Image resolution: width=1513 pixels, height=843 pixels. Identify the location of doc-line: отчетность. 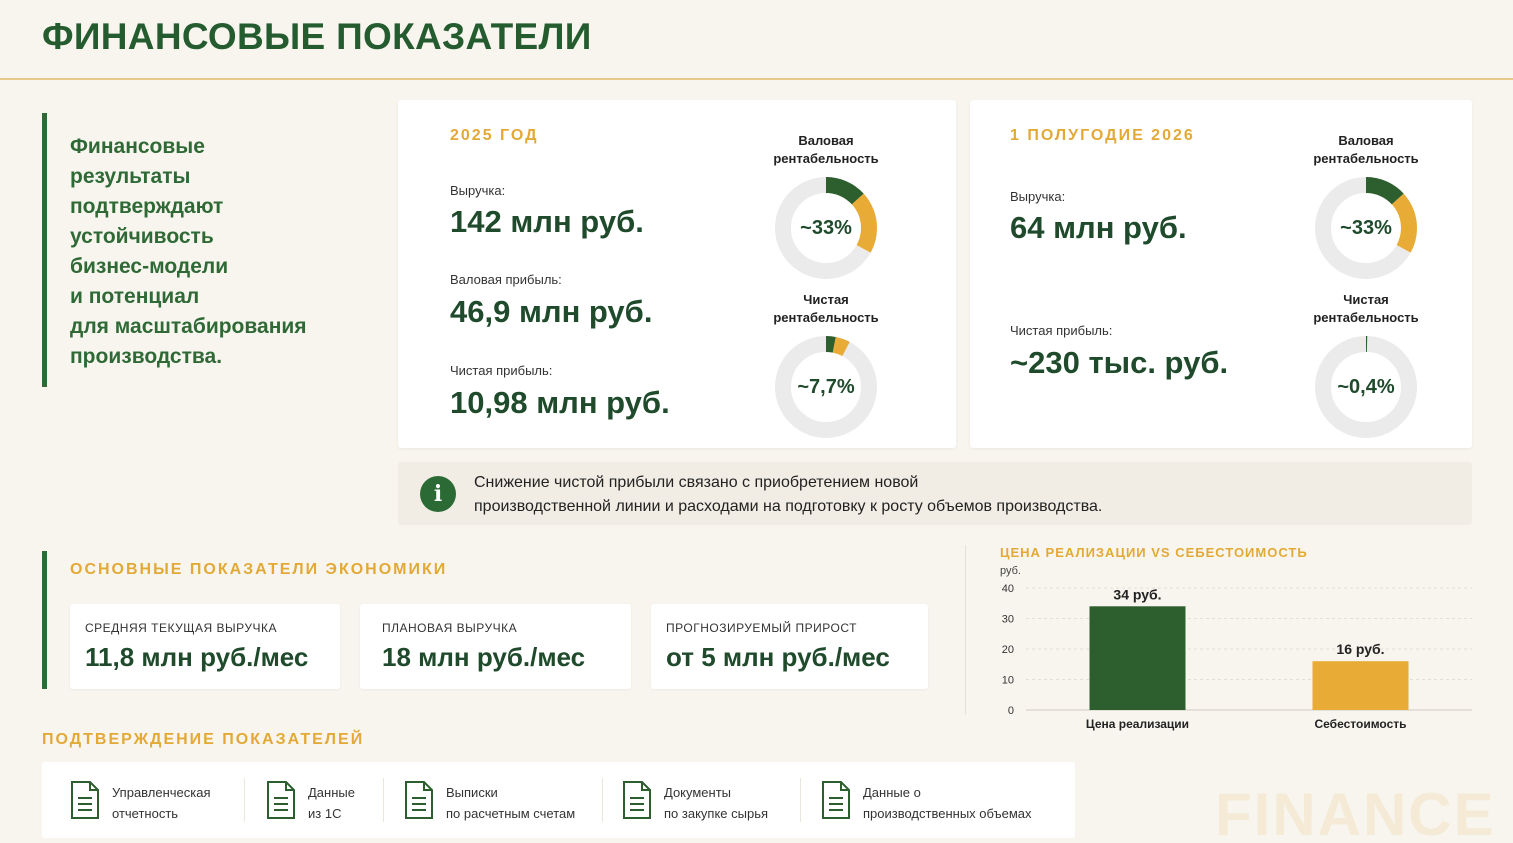
(145, 813).